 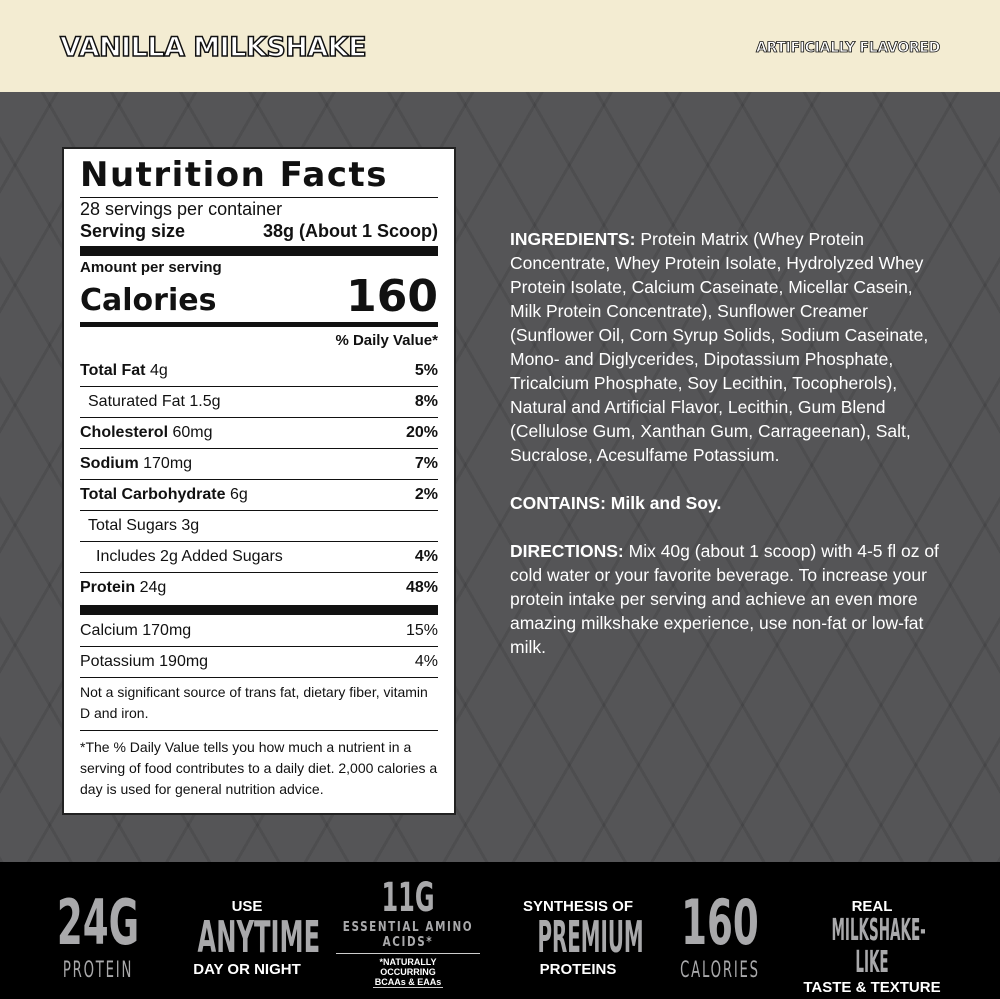 What do you see at coordinates (124, 432) in the screenshot?
I see `nutrient-name: Cholesterol` at bounding box center [124, 432].